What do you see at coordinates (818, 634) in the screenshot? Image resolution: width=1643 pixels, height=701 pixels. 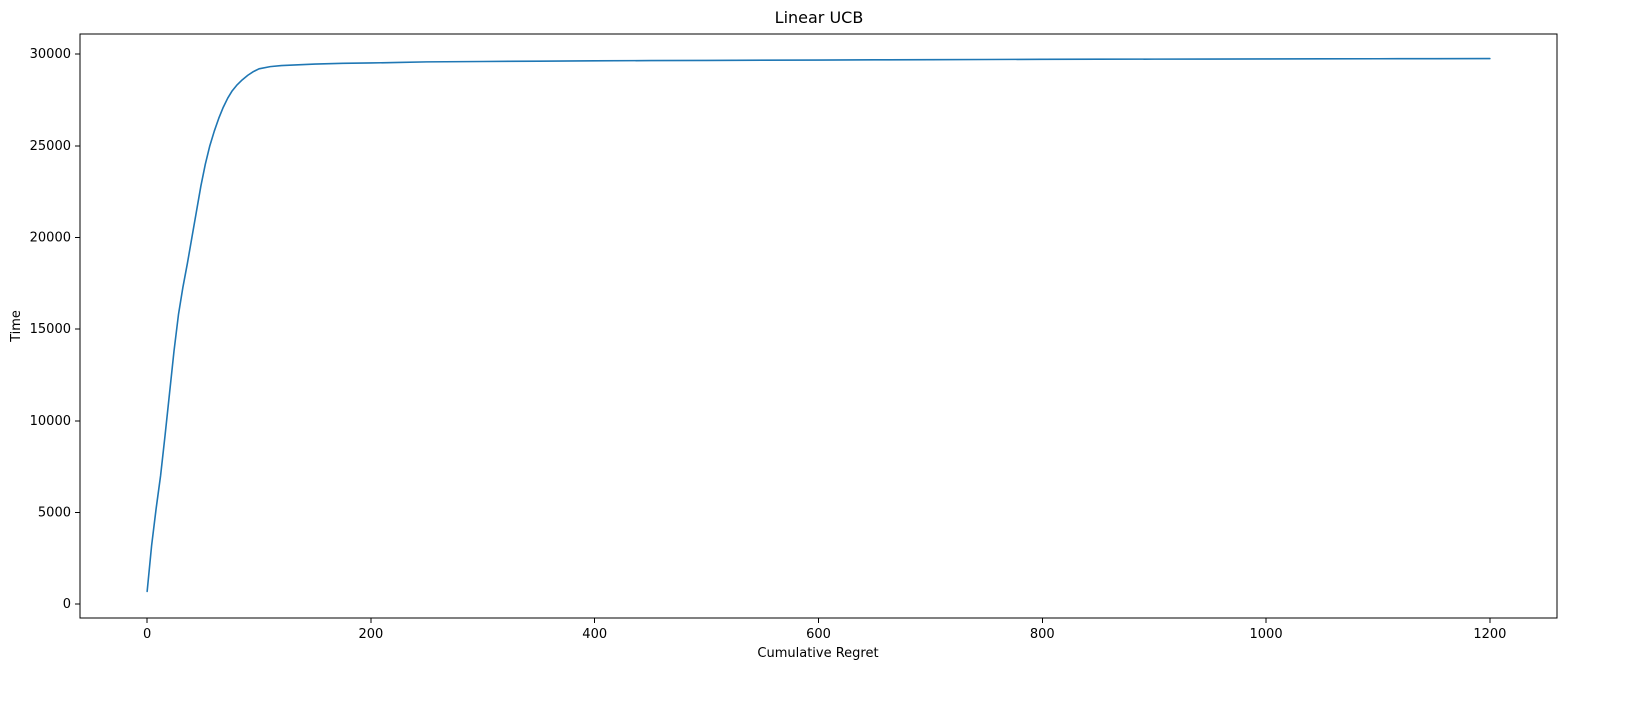 I see `x-tick-label: 600` at bounding box center [818, 634].